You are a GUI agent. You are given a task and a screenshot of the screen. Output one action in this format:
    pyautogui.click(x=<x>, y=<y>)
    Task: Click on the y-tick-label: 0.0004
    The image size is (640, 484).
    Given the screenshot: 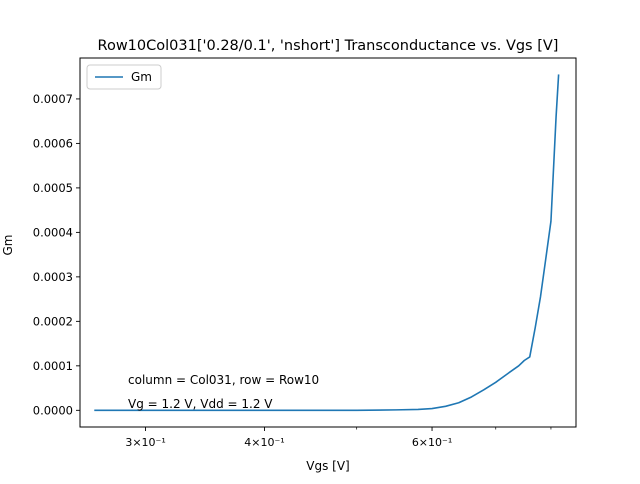 What is the action you would take?
    pyautogui.click(x=53, y=232)
    